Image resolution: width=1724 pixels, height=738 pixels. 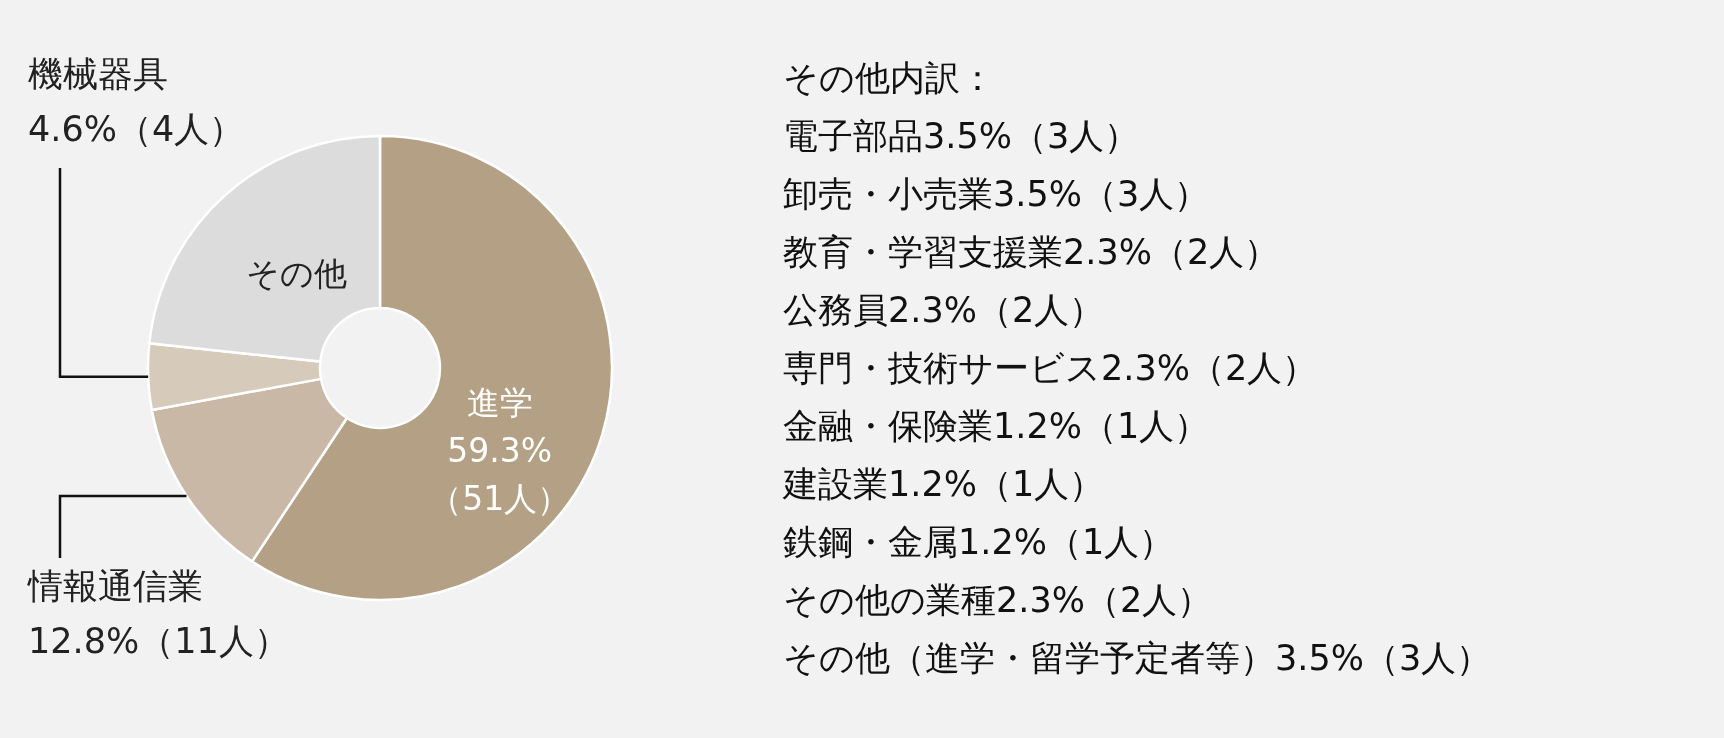 I want to click on text: 建設業1.2%（1人）, so click(x=943, y=484).